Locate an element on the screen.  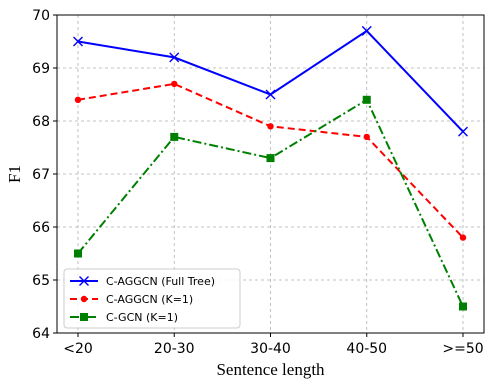
y-tick-label: 64 is located at coordinates (41, 334).